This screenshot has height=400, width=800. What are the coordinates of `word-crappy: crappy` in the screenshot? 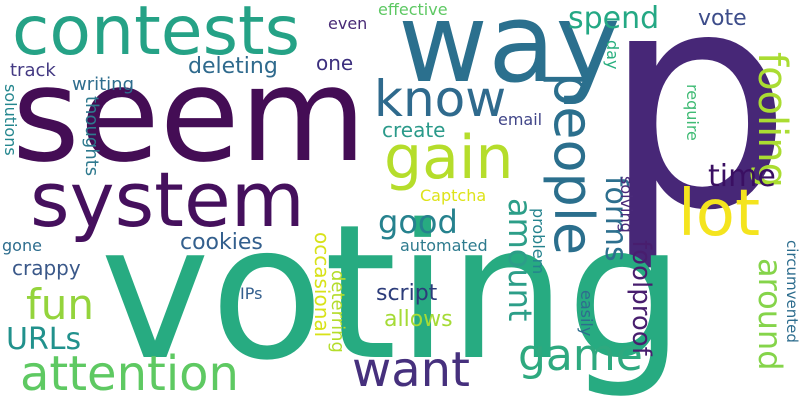 It's located at (46, 268).